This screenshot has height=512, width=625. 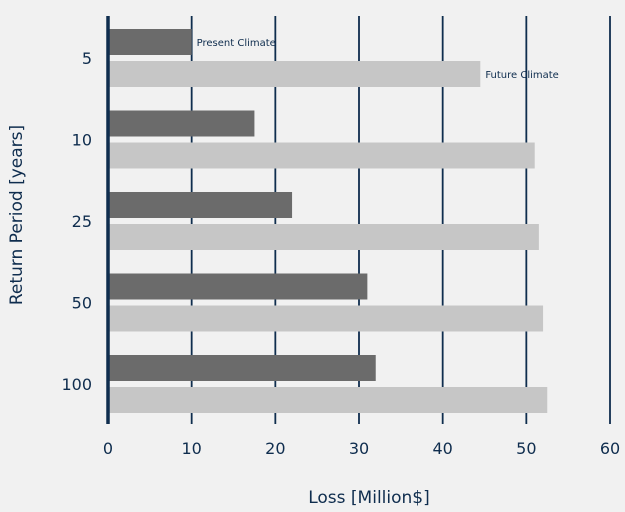 What do you see at coordinates (82, 221) in the screenshot?
I see `y-tick-label-25: 25` at bounding box center [82, 221].